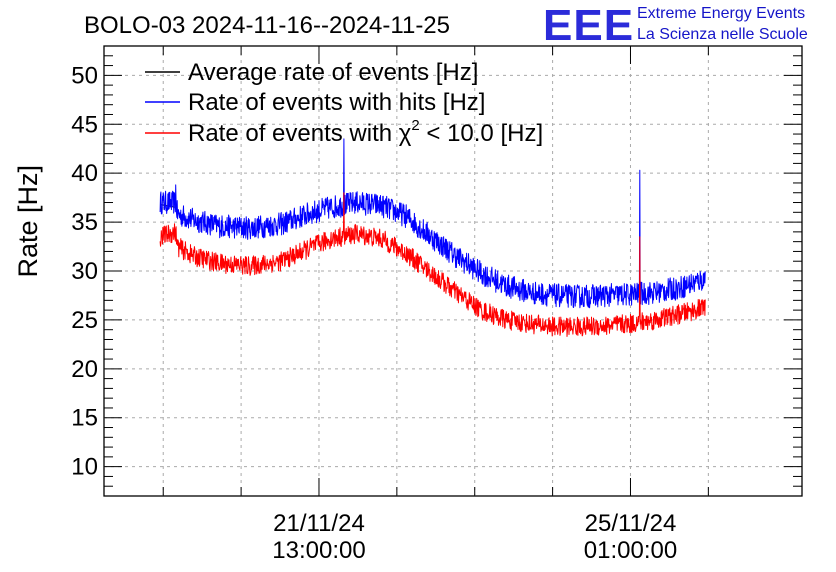  I want to click on legend-label-chi2: Rate of events with χ2 < 10.0 [Hz], so click(365, 132).